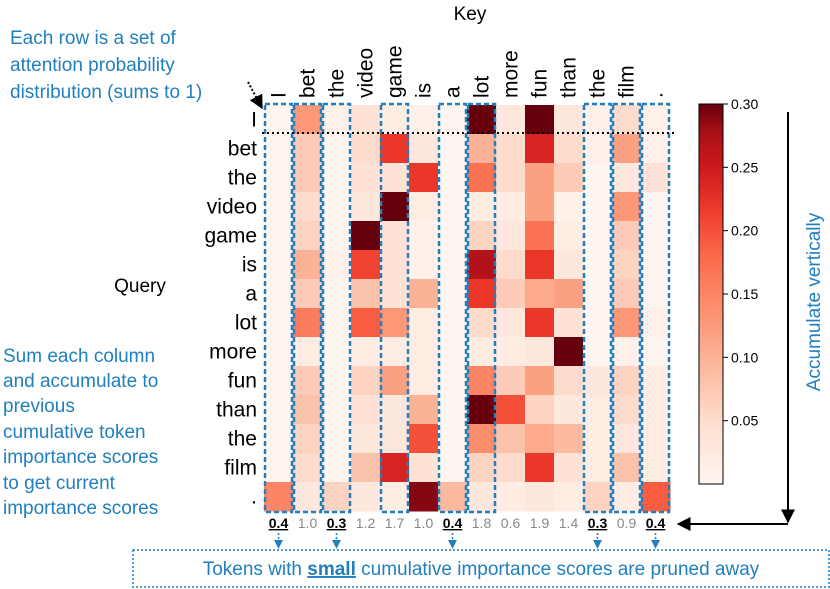 Image resolution: width=830 pixels, height=589 pixels. What do you see at coordinates (744, 231) in the screenshot?
I see `colorbar-tick-label: 0.20` at bounding box center [744, 231].